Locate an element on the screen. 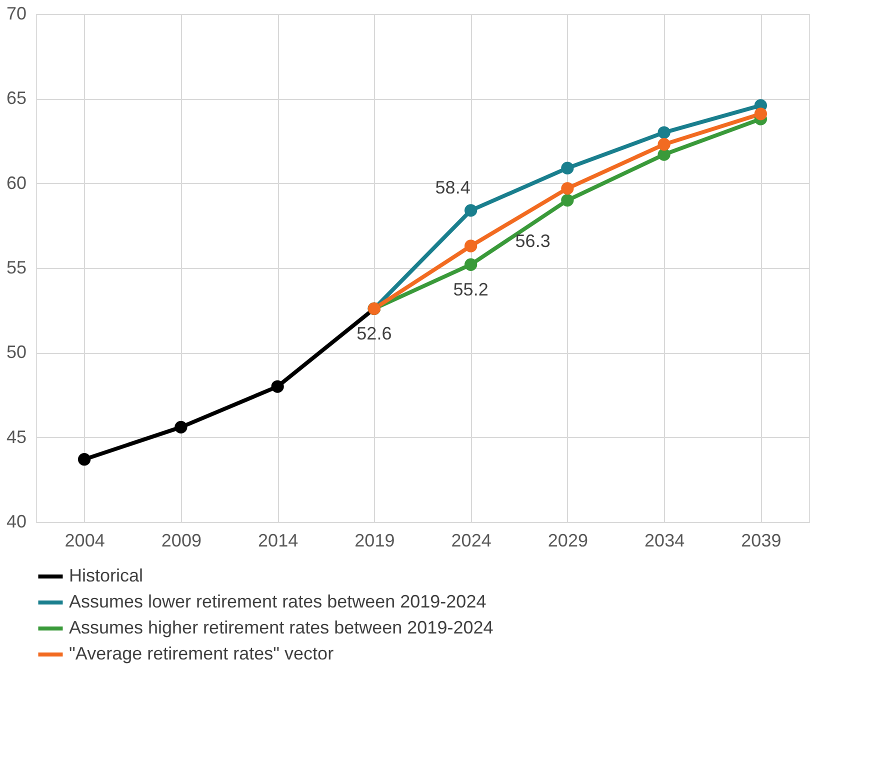  y-tick-label: 70 is located at coordinates (16, 14).